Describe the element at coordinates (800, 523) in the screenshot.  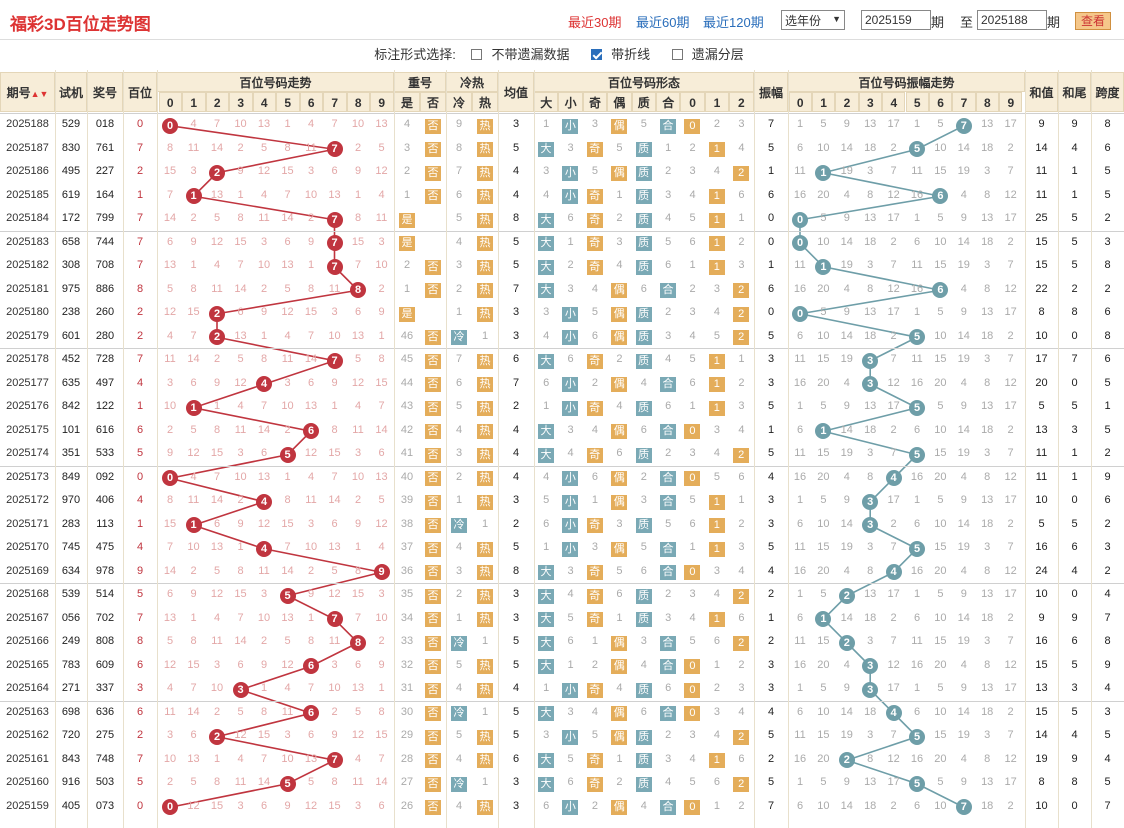
I see `amp-missing: 6` at that location.